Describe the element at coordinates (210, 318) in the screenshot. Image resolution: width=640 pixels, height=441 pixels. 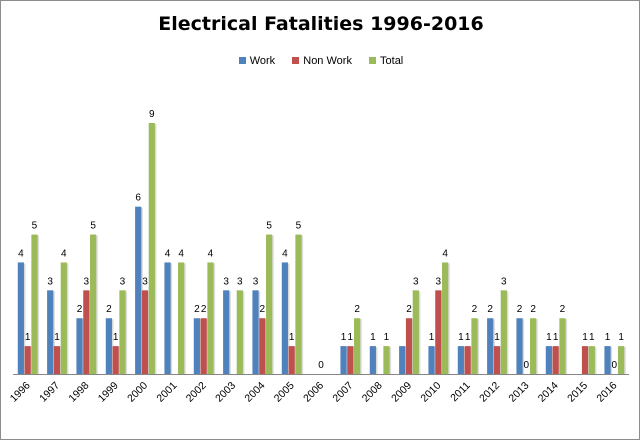
I see `bar-total-2002` at that location.